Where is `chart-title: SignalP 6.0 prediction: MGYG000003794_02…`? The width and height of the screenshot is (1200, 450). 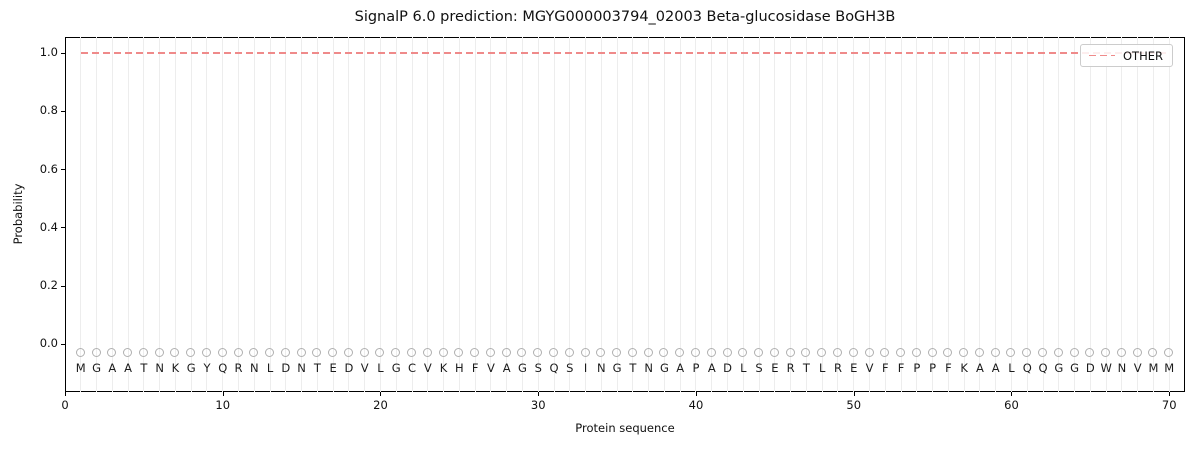 chart-title: SignalP 6.0 prediction: MGYG000003794_02… is located at coordinates (625, 17).